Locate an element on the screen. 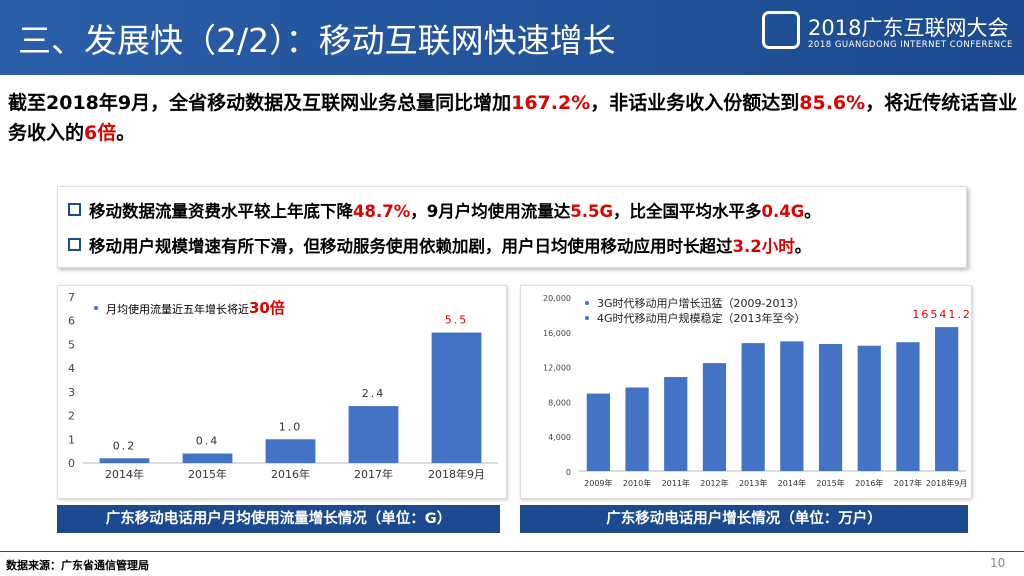 This screenshot has height=576, width=1024. y-tick-label: 5 is located at coordinates (71, 344).